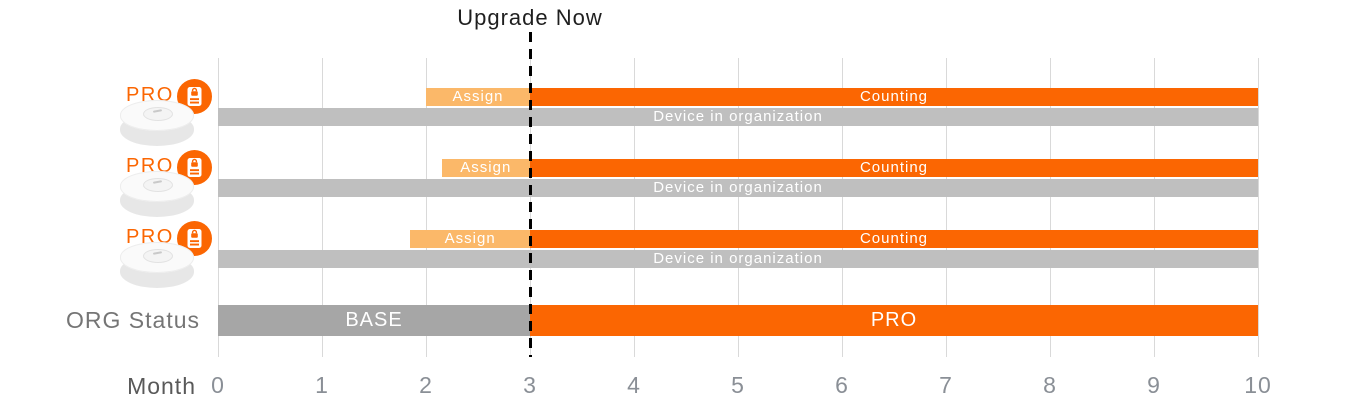 The height and width of the screenshot is (414, 1352). I want to click on axis-tick-label: 3, so click(530, 385).